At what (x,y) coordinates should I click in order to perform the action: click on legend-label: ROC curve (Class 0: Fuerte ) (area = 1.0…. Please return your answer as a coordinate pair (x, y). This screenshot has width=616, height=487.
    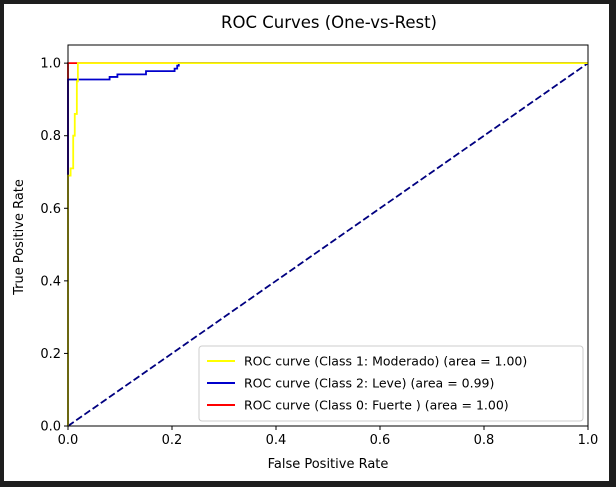
    Looking at the image, I should click on (376, 405).